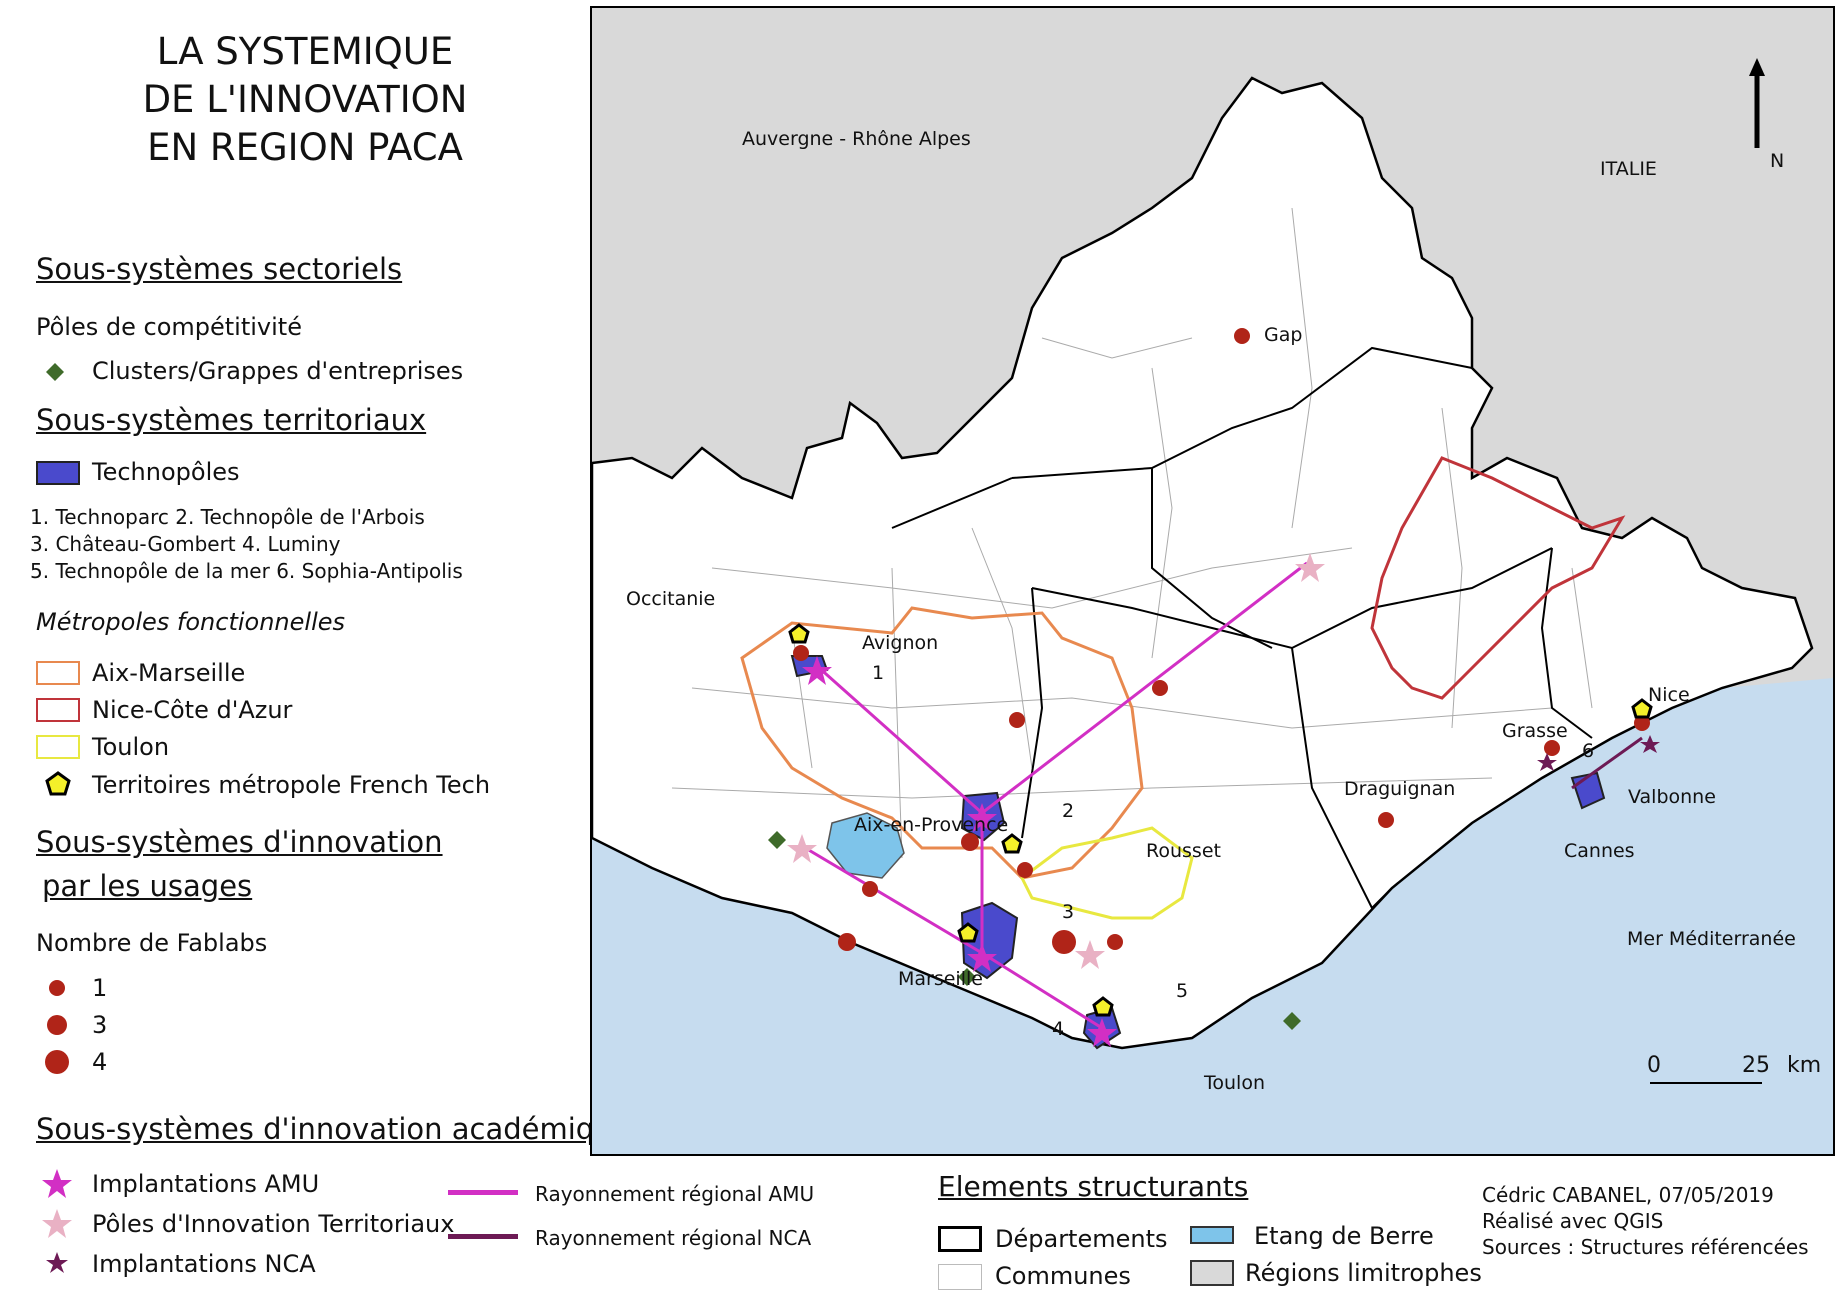  Describe the element at coordinates (100, 988) in the screenshot. I see `fablab-value-1: 1` at that location.